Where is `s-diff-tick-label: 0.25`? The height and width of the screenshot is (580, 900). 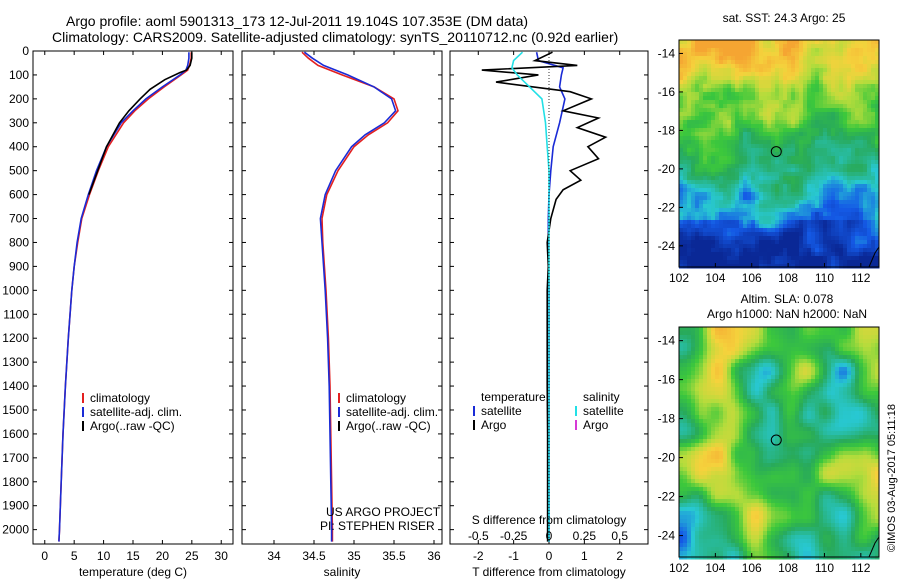 s-diff-tick-label: 0.25 is located at coordinates (585, 536).